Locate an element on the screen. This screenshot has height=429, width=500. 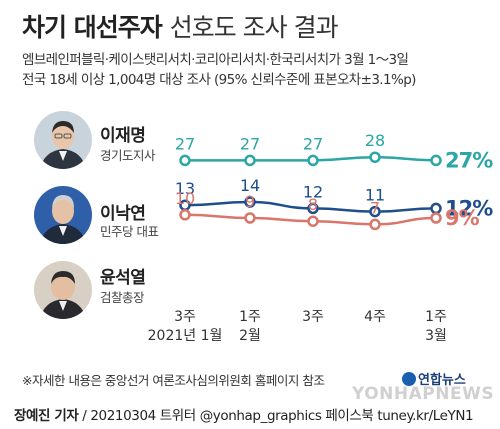
series-3-data-label-3: 8 is located at coordinates (313, 204).